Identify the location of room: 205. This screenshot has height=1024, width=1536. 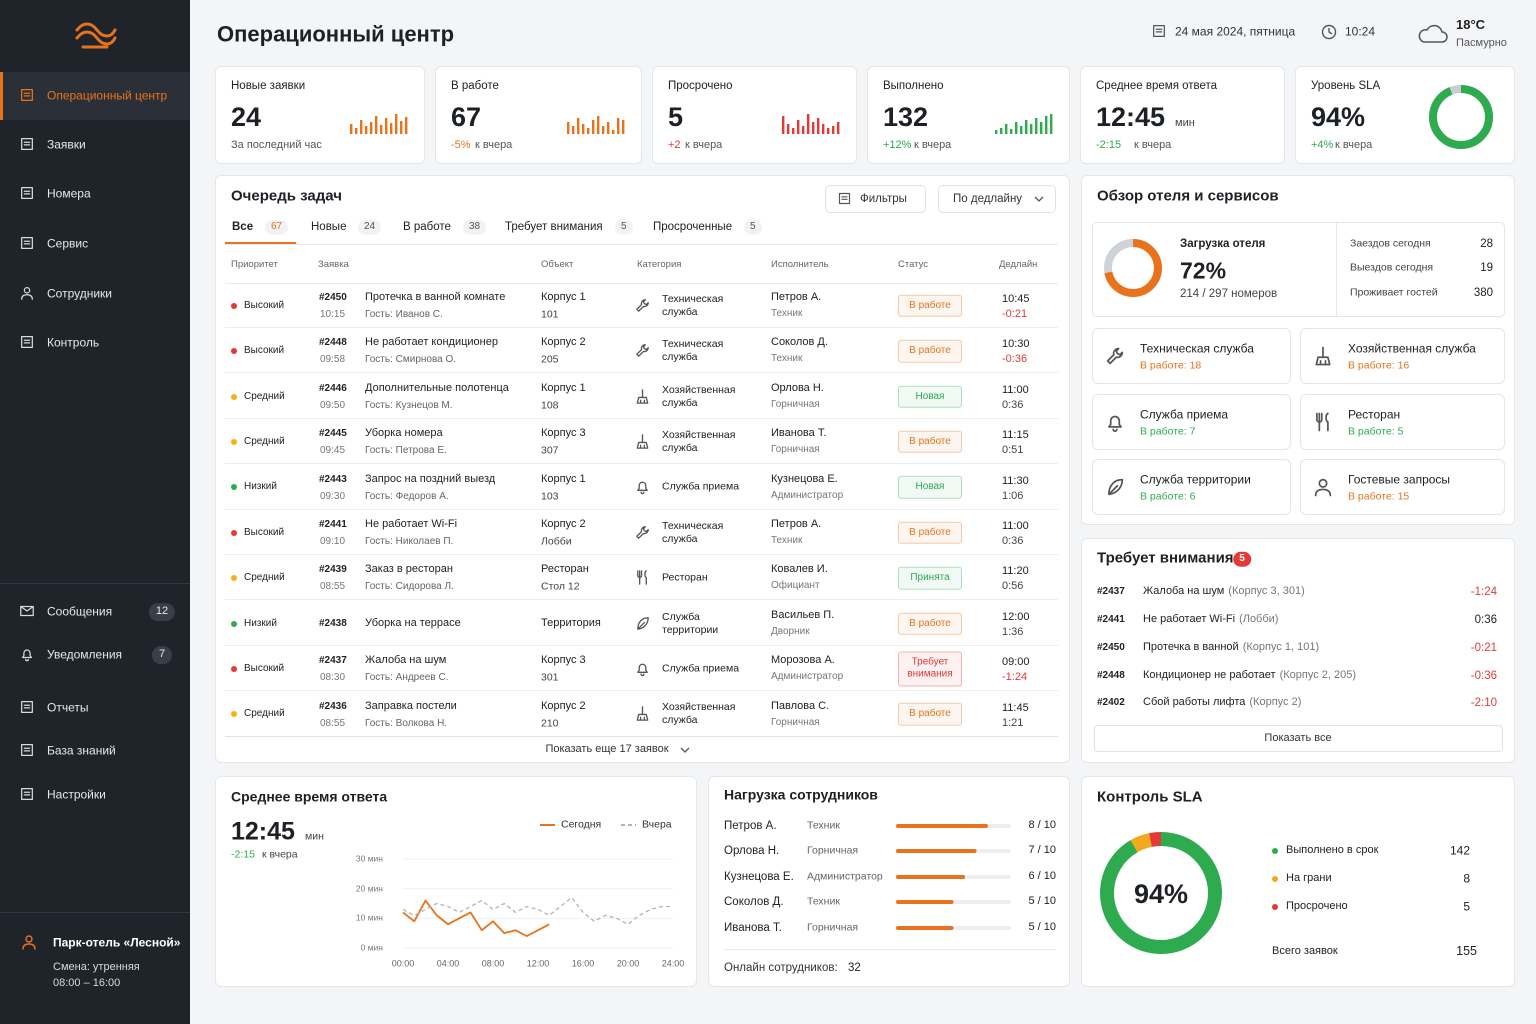
(550, 359).